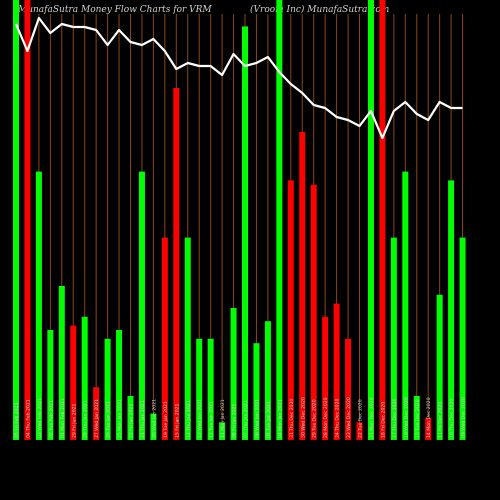 The image size is (500, 500). I want to click on date-tick-label: 14 Mon Dec 2020, so click(429, 417).